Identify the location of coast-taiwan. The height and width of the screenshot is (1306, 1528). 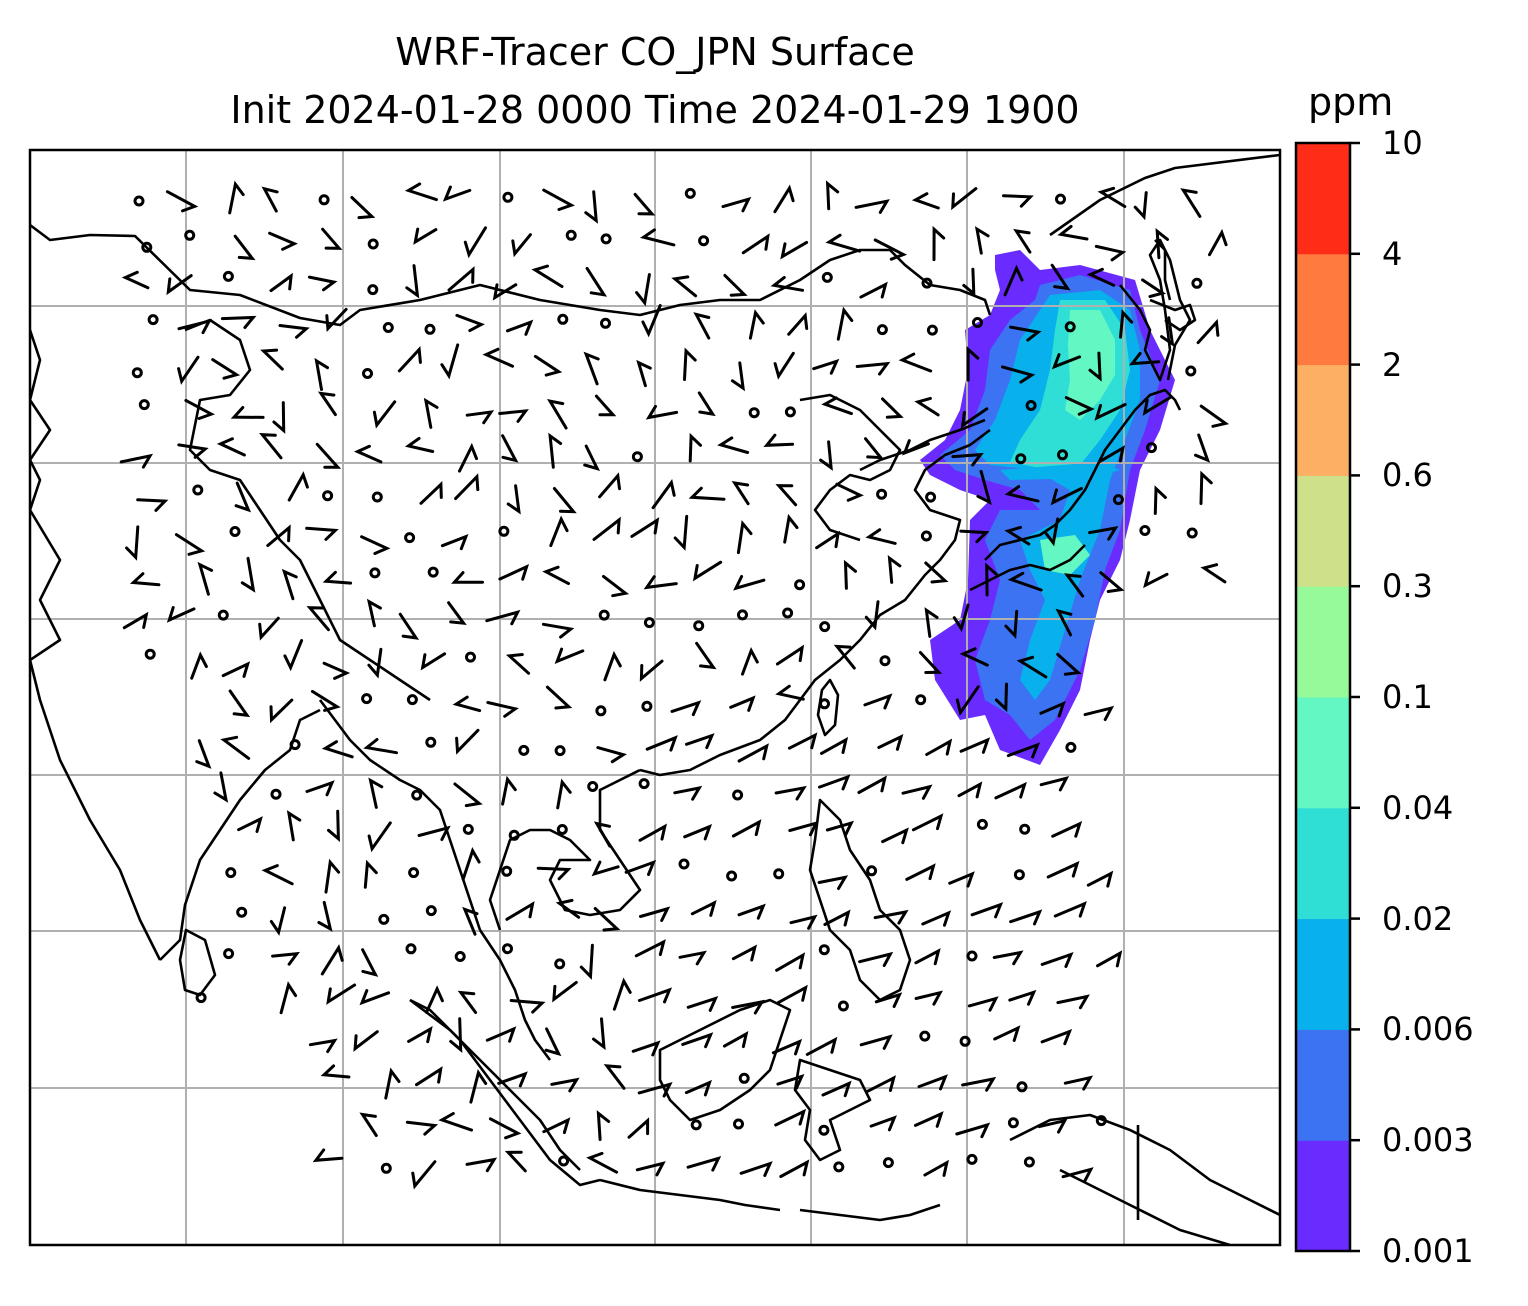
(828, 707).